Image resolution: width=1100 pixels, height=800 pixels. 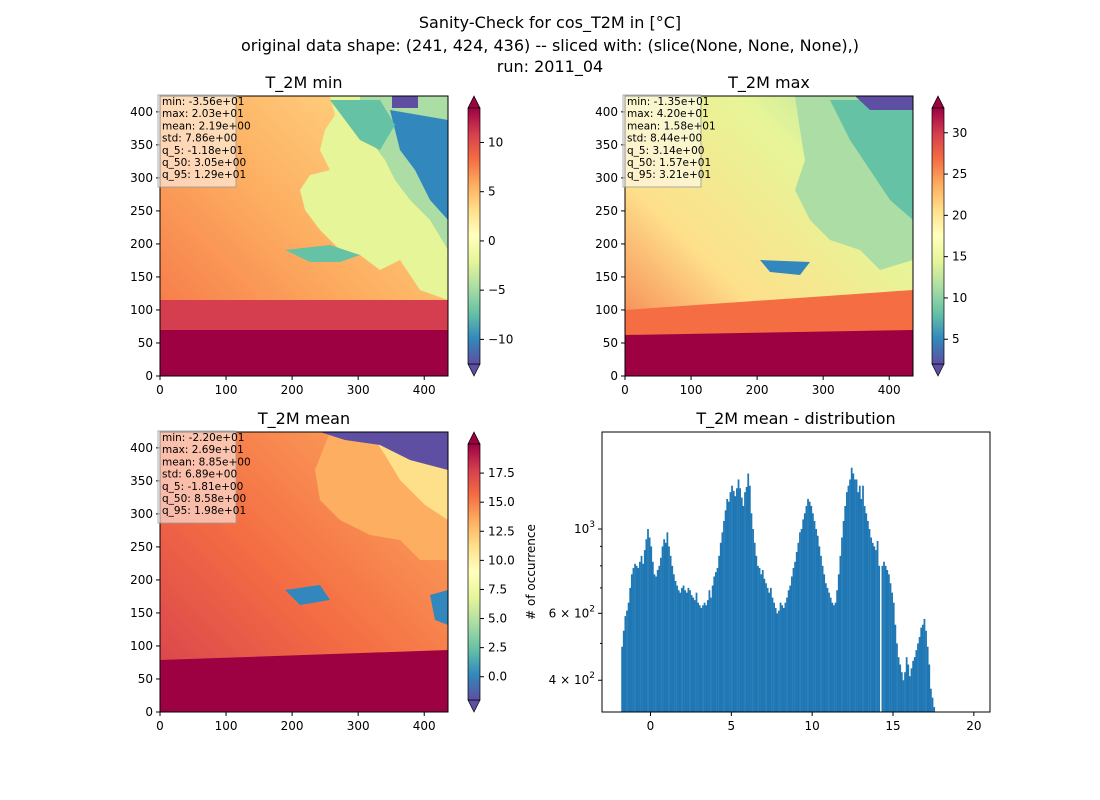 I want to click on suptitle-line-3: run: 2011_04, so click(x=550, y=67).